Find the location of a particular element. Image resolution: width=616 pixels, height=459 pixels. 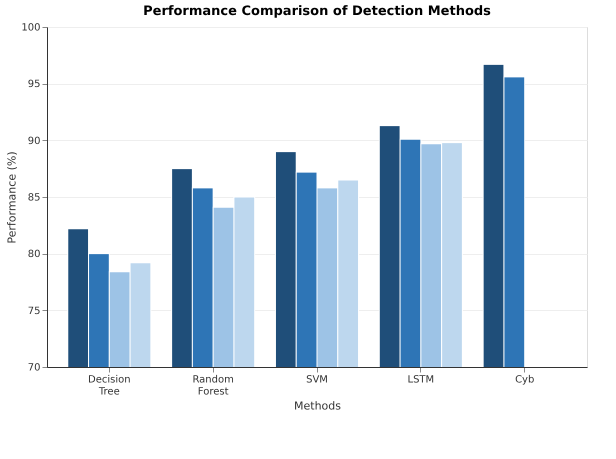

y-tick-label: 80 is located at coordinates (34, 254).